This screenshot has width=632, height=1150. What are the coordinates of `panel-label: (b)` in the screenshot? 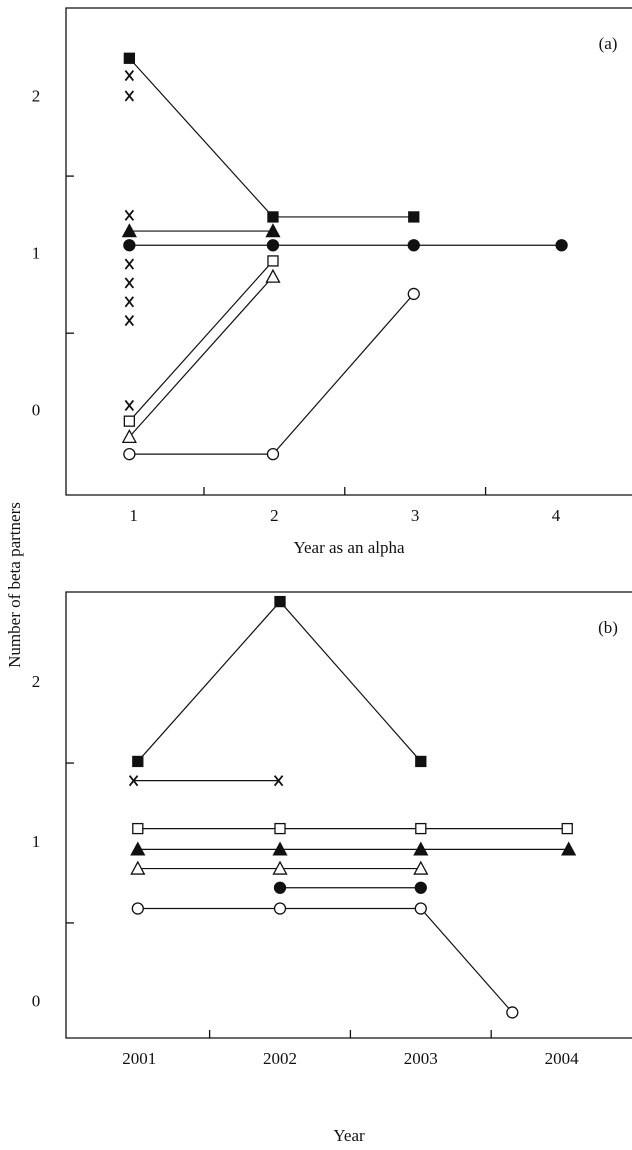 It's located at (608, 627).